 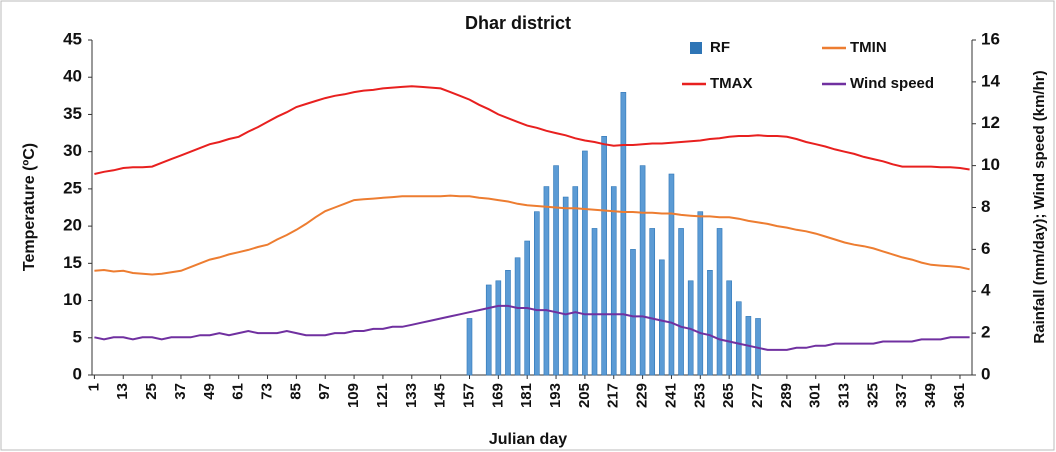 What do you see at coordinates (77, 336) in the screenshot?
I see `y-tick-label: 5` at bounding box center [77, 336].